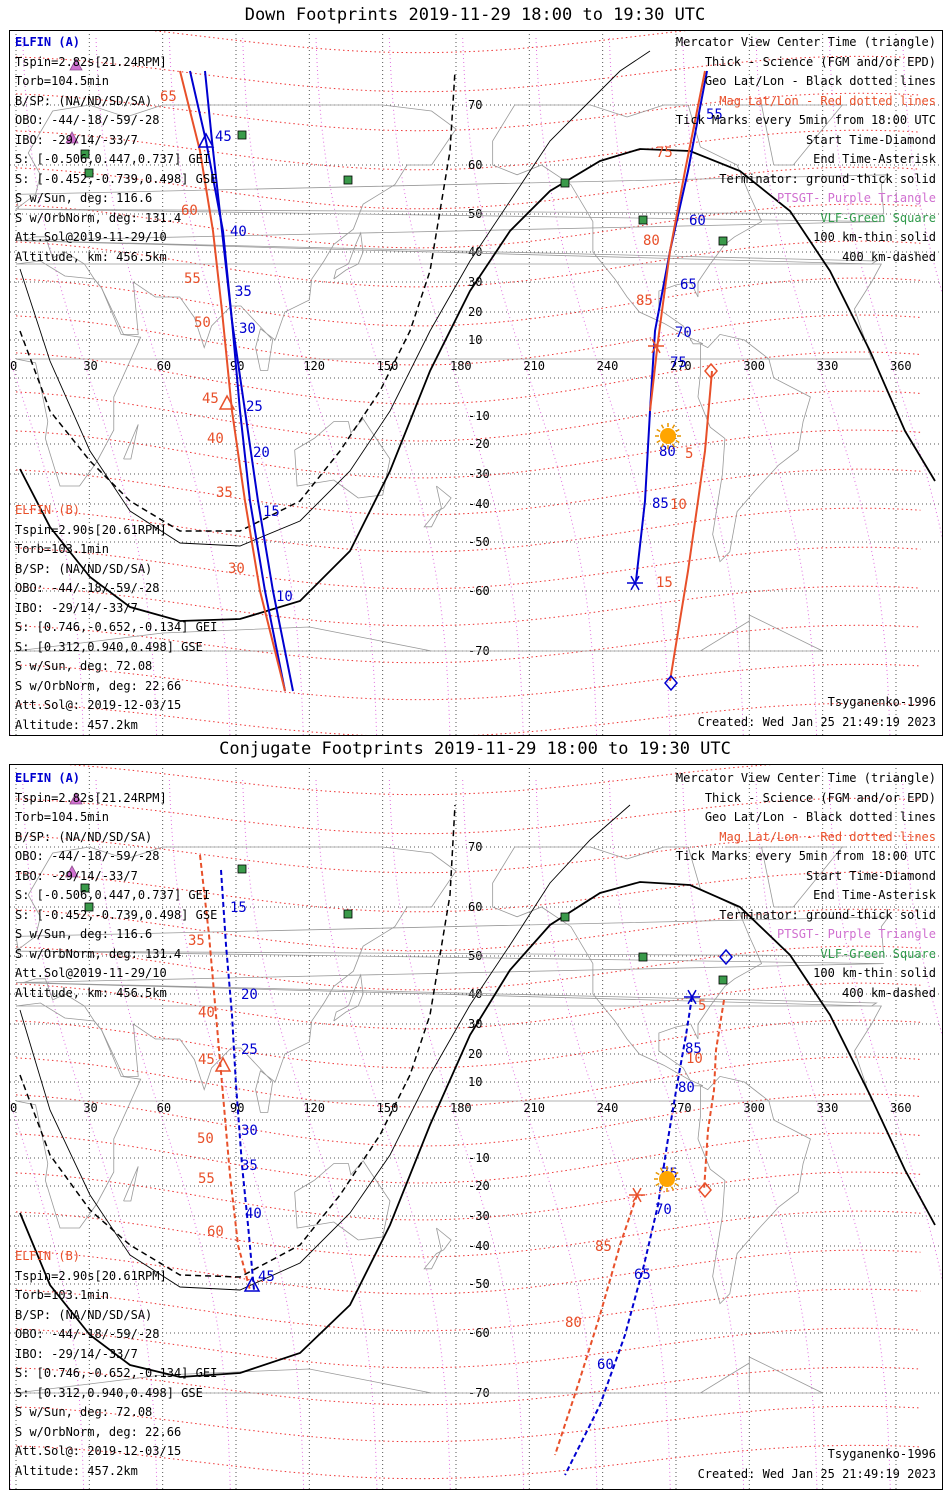 This screenshot has width=950, height=1500. What do you see at coordinates (475, 907) in the screenshot?
I see `lat-tick-label: 60` at bounding box center [475, 907].